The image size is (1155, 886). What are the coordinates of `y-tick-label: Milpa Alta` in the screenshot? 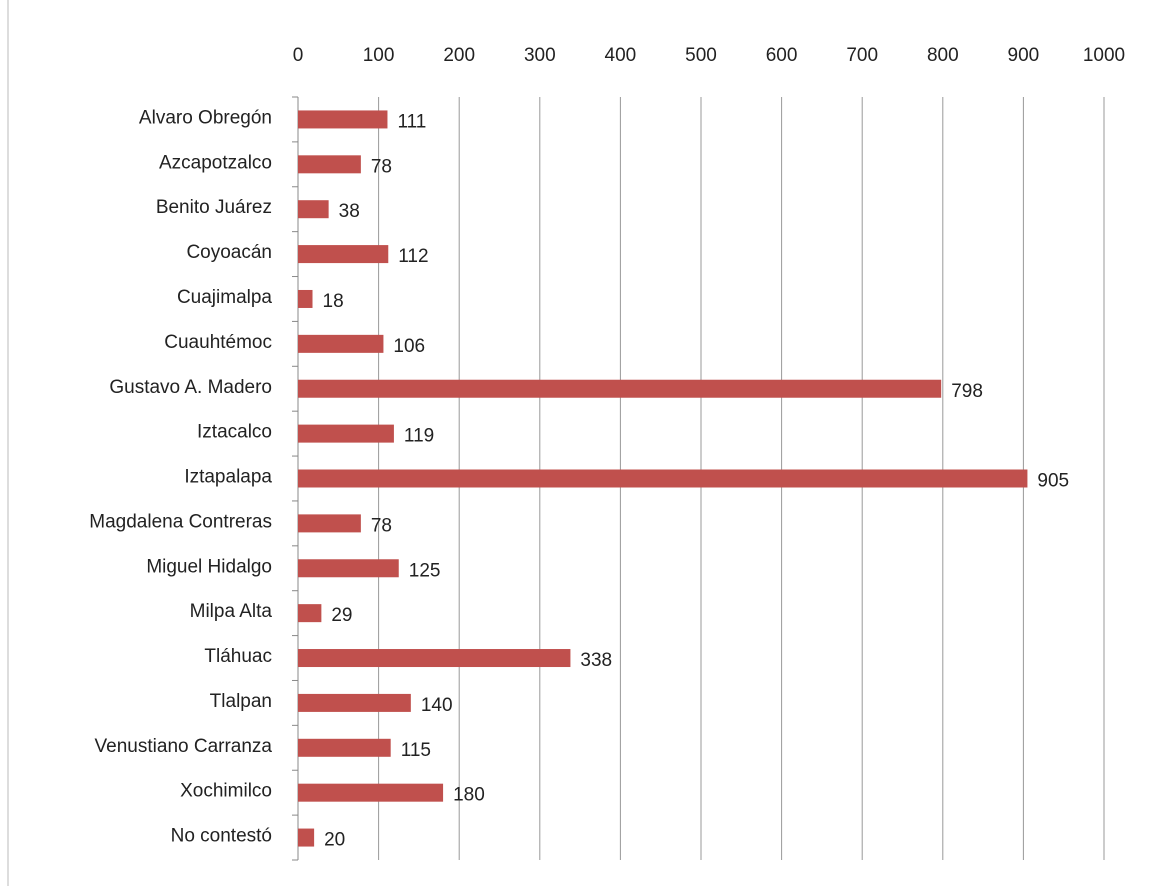 It's located at (231, 611).